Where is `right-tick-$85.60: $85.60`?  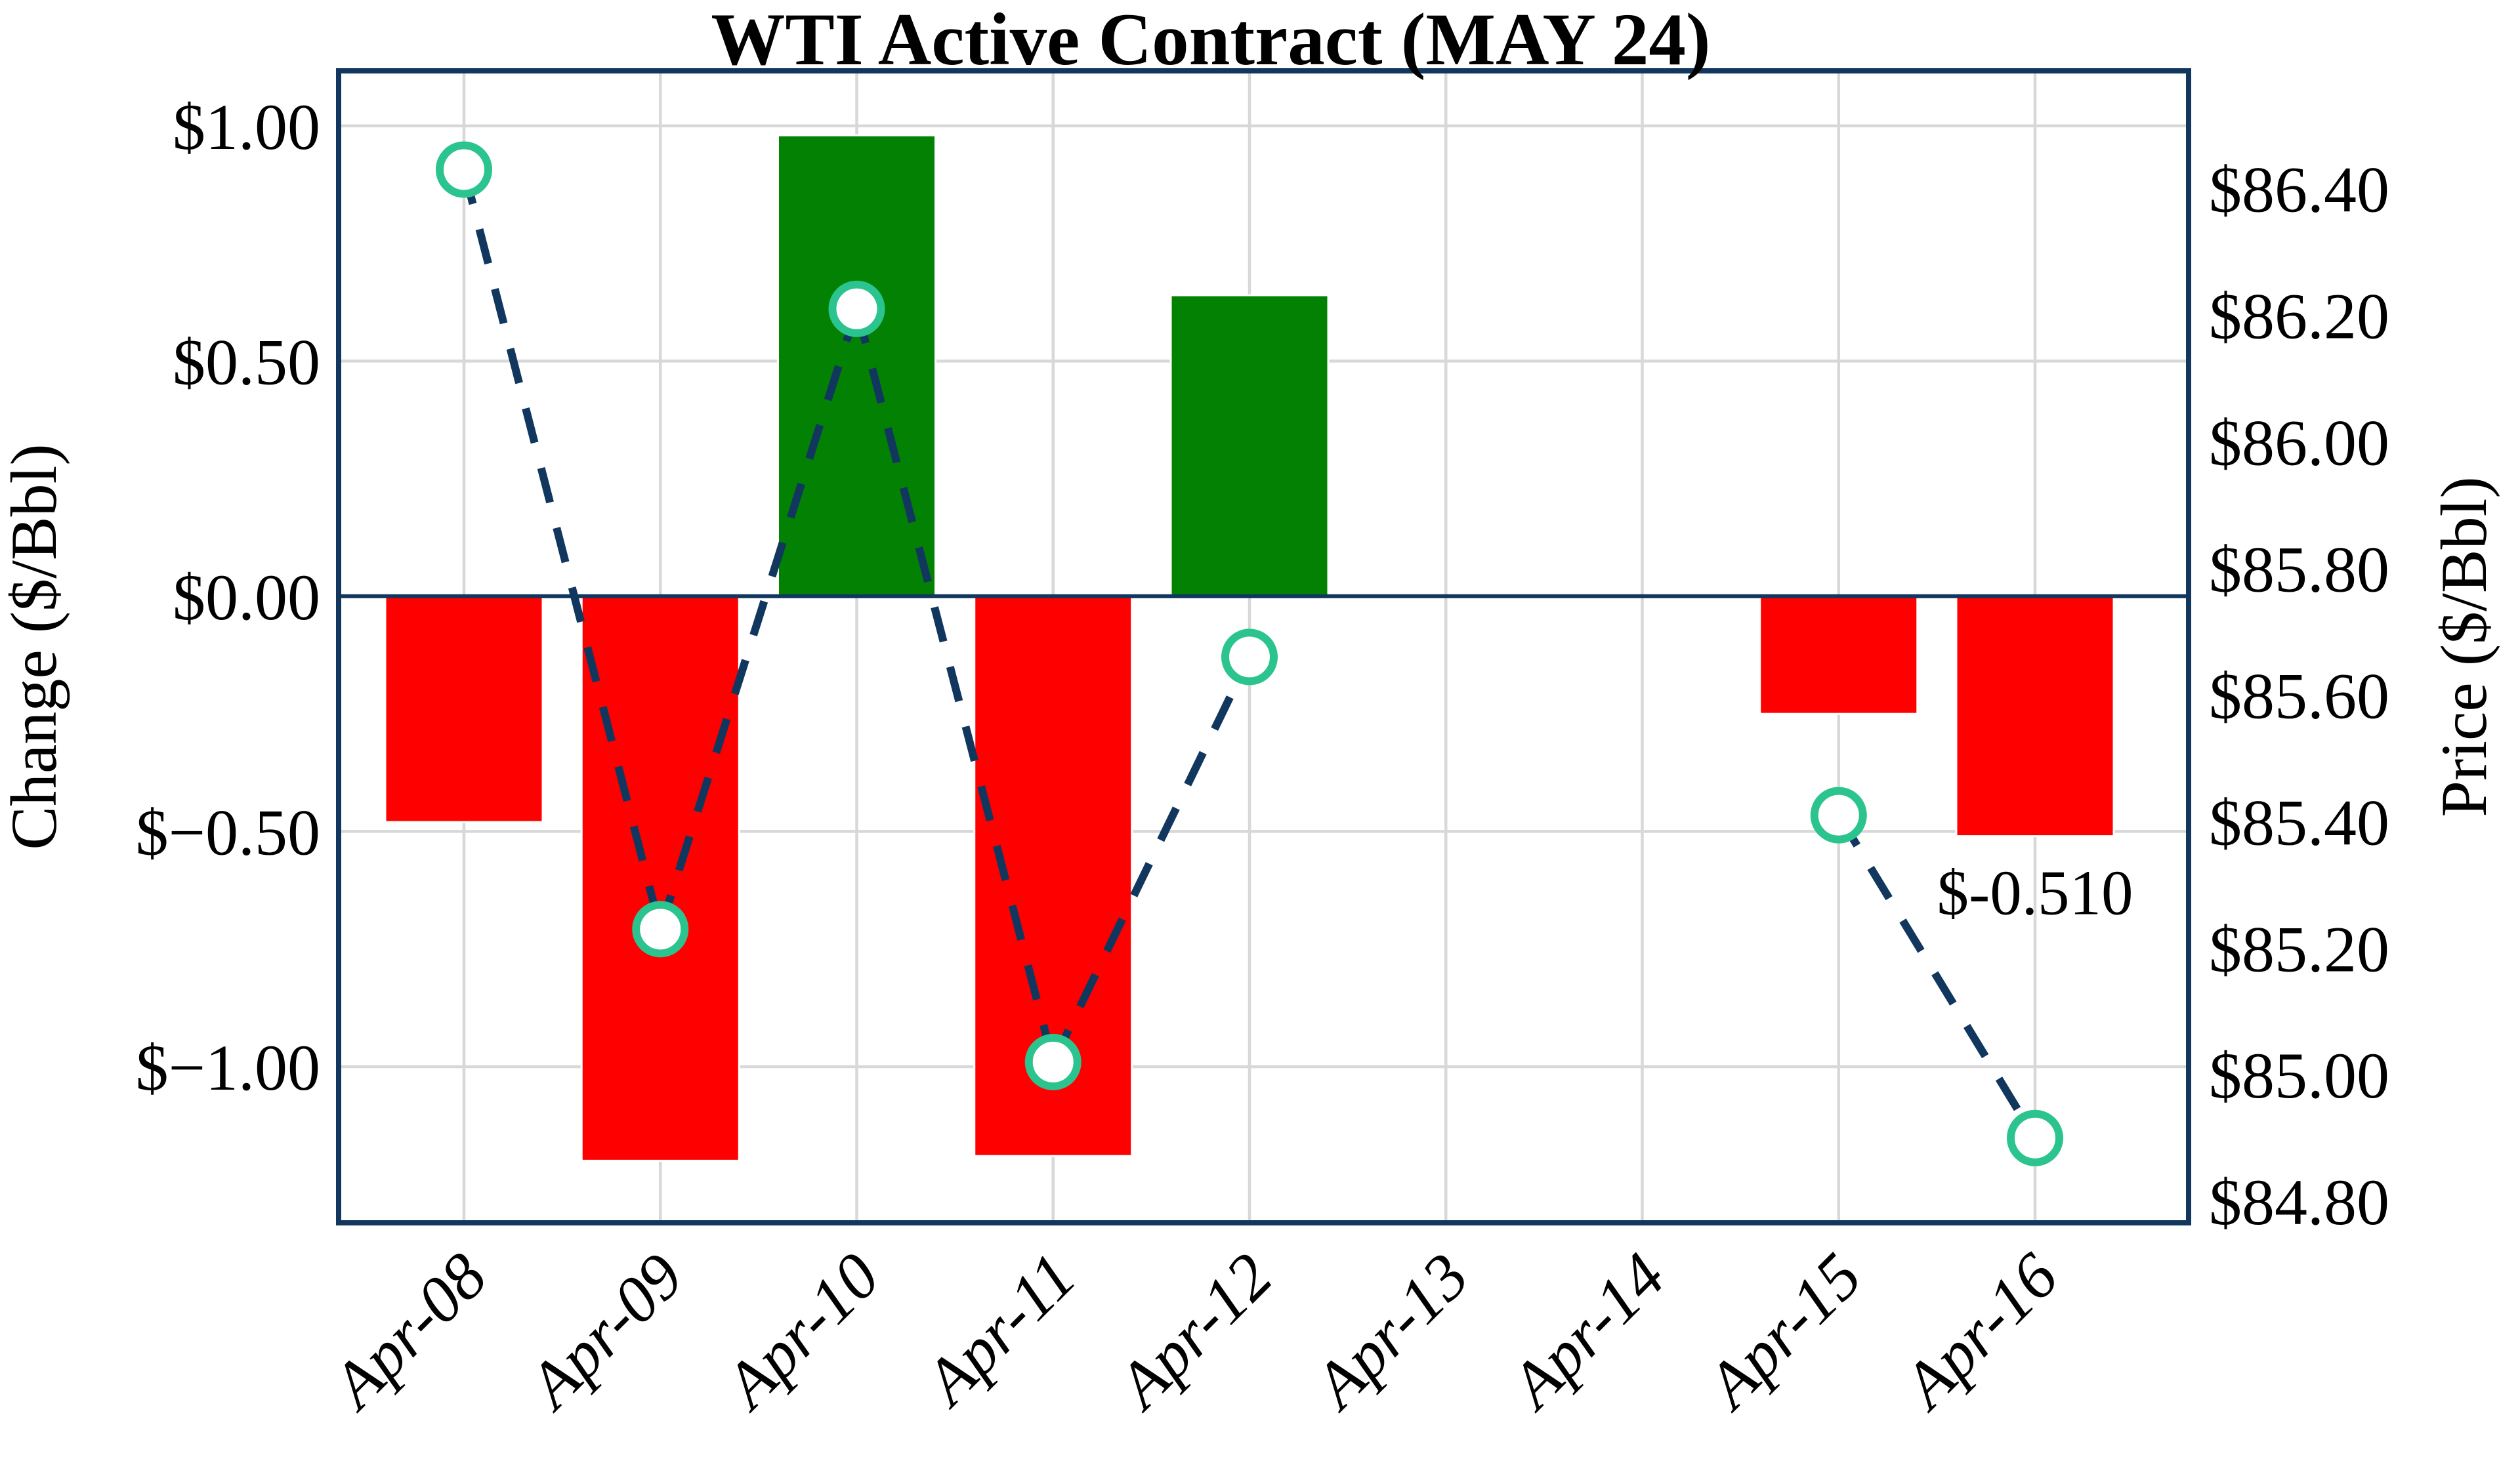 right-tick-$85.60: $85.60 is located at coordinates (2299, 695).